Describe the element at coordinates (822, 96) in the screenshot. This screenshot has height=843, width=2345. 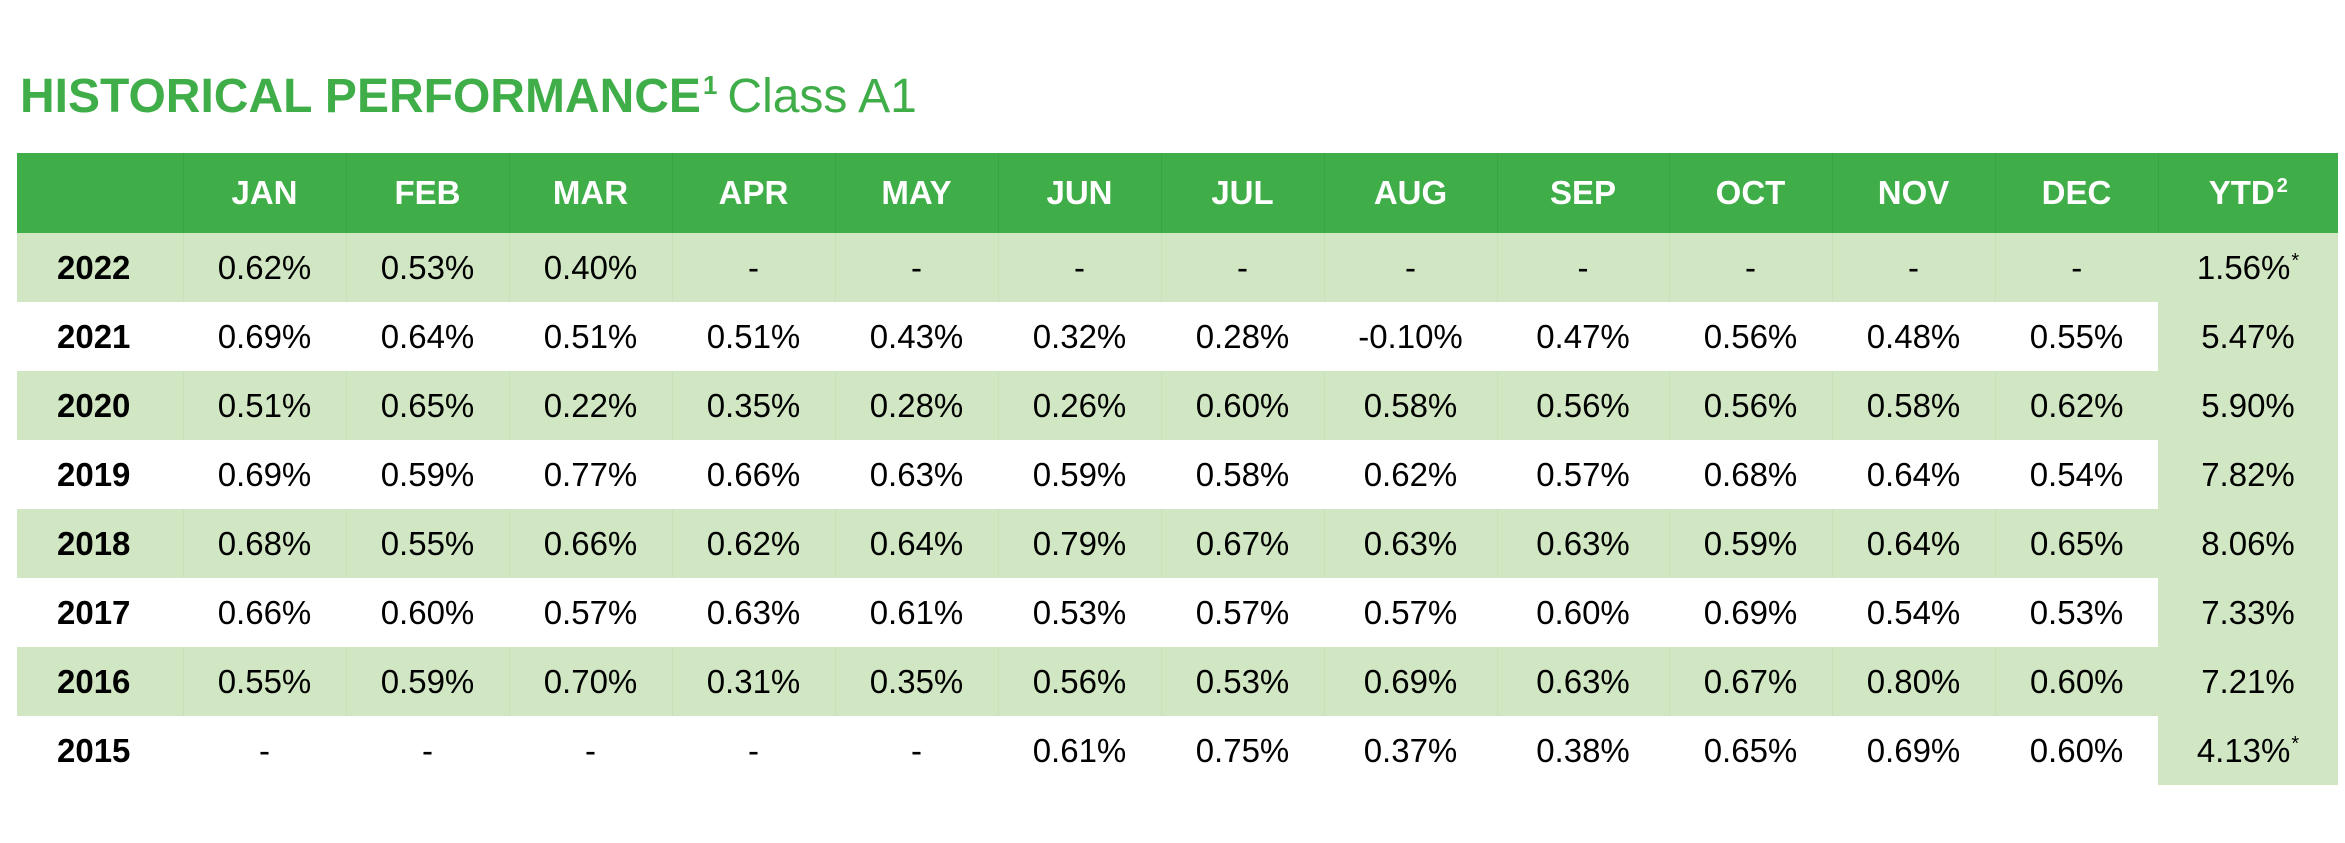
I see `title-class-label: Class A1` at that location.